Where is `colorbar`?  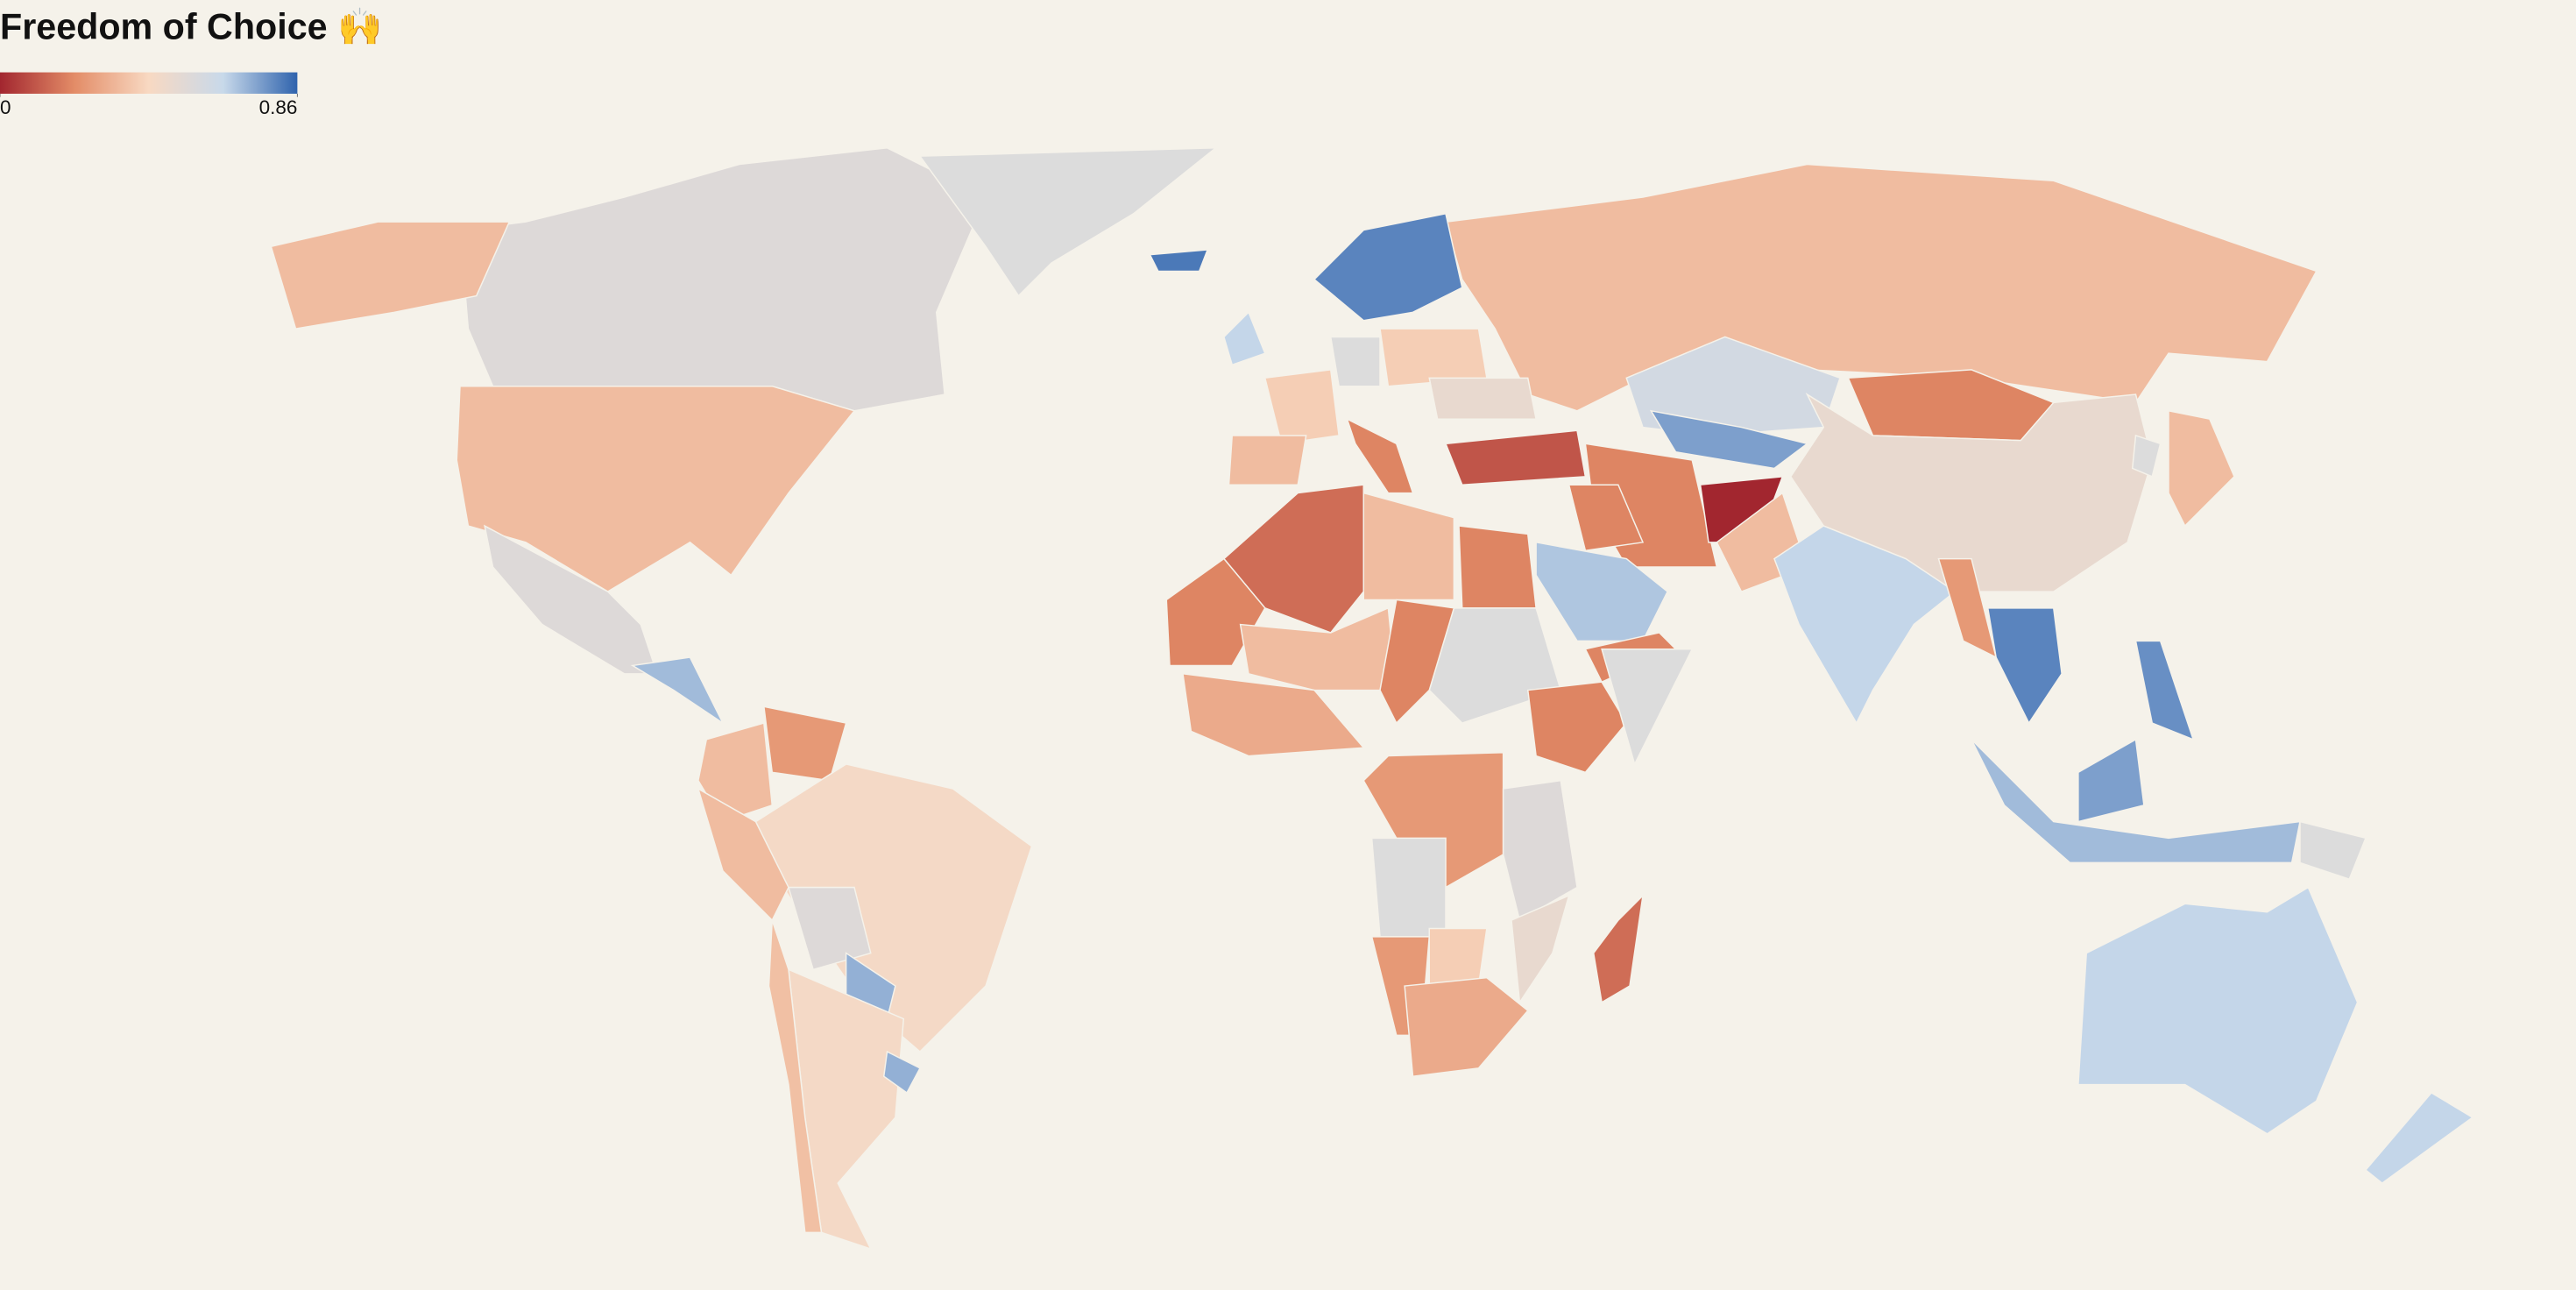
colorbar is located at coordinates (149, 83).